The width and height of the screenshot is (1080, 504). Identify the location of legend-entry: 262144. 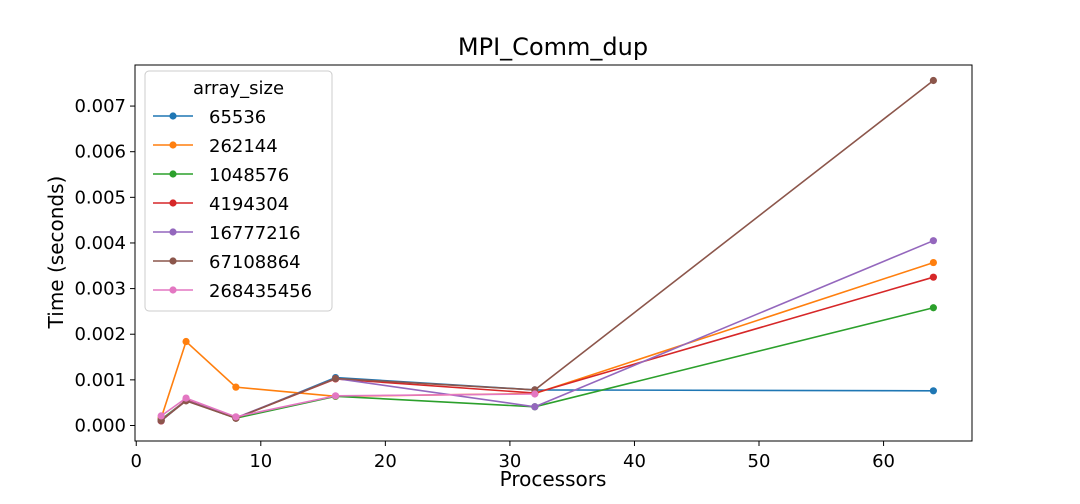
(215, 146).